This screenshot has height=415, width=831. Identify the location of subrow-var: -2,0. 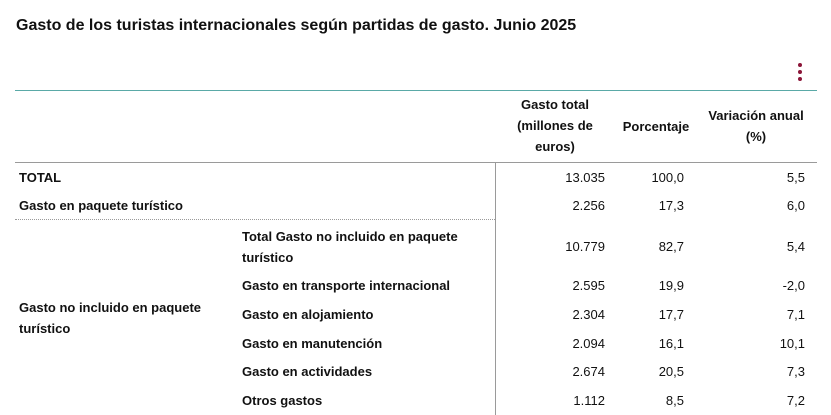
(793, 285).